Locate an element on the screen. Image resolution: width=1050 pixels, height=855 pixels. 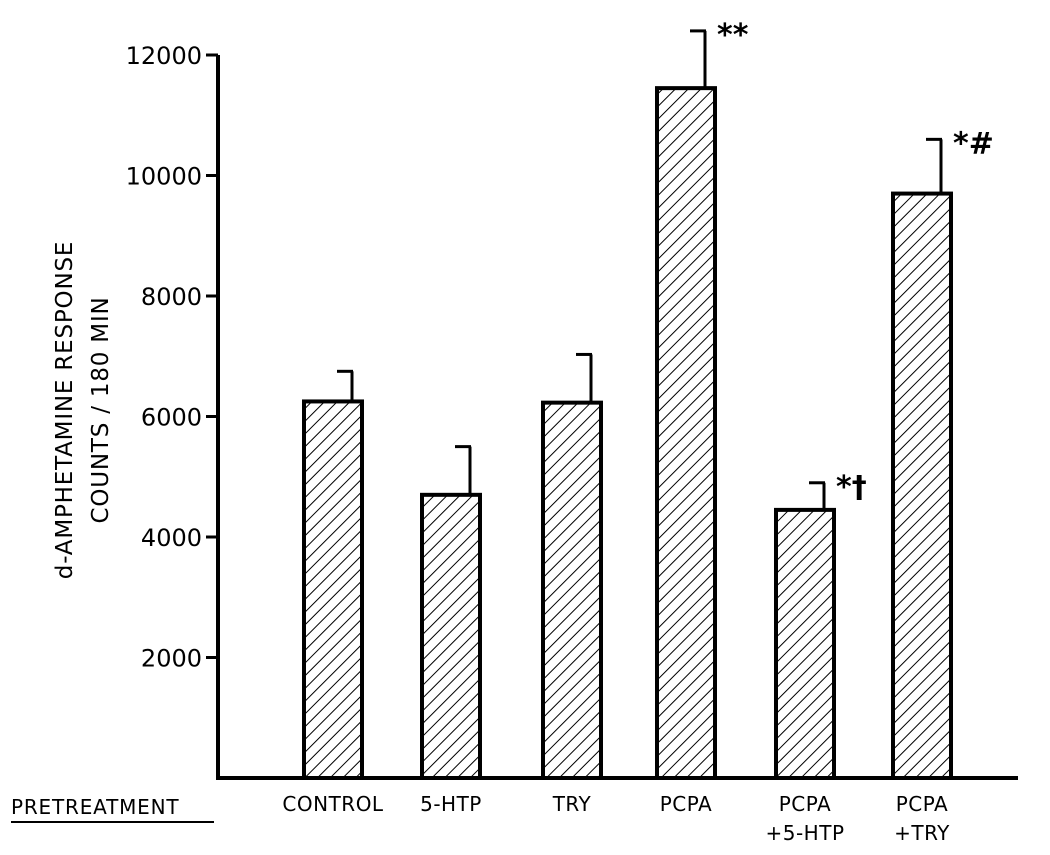
category-labels: CONTROL 5-HTP TRY PCPA PCPA +5-HTP PCPA +TRY is located at coordinates (616, 818).